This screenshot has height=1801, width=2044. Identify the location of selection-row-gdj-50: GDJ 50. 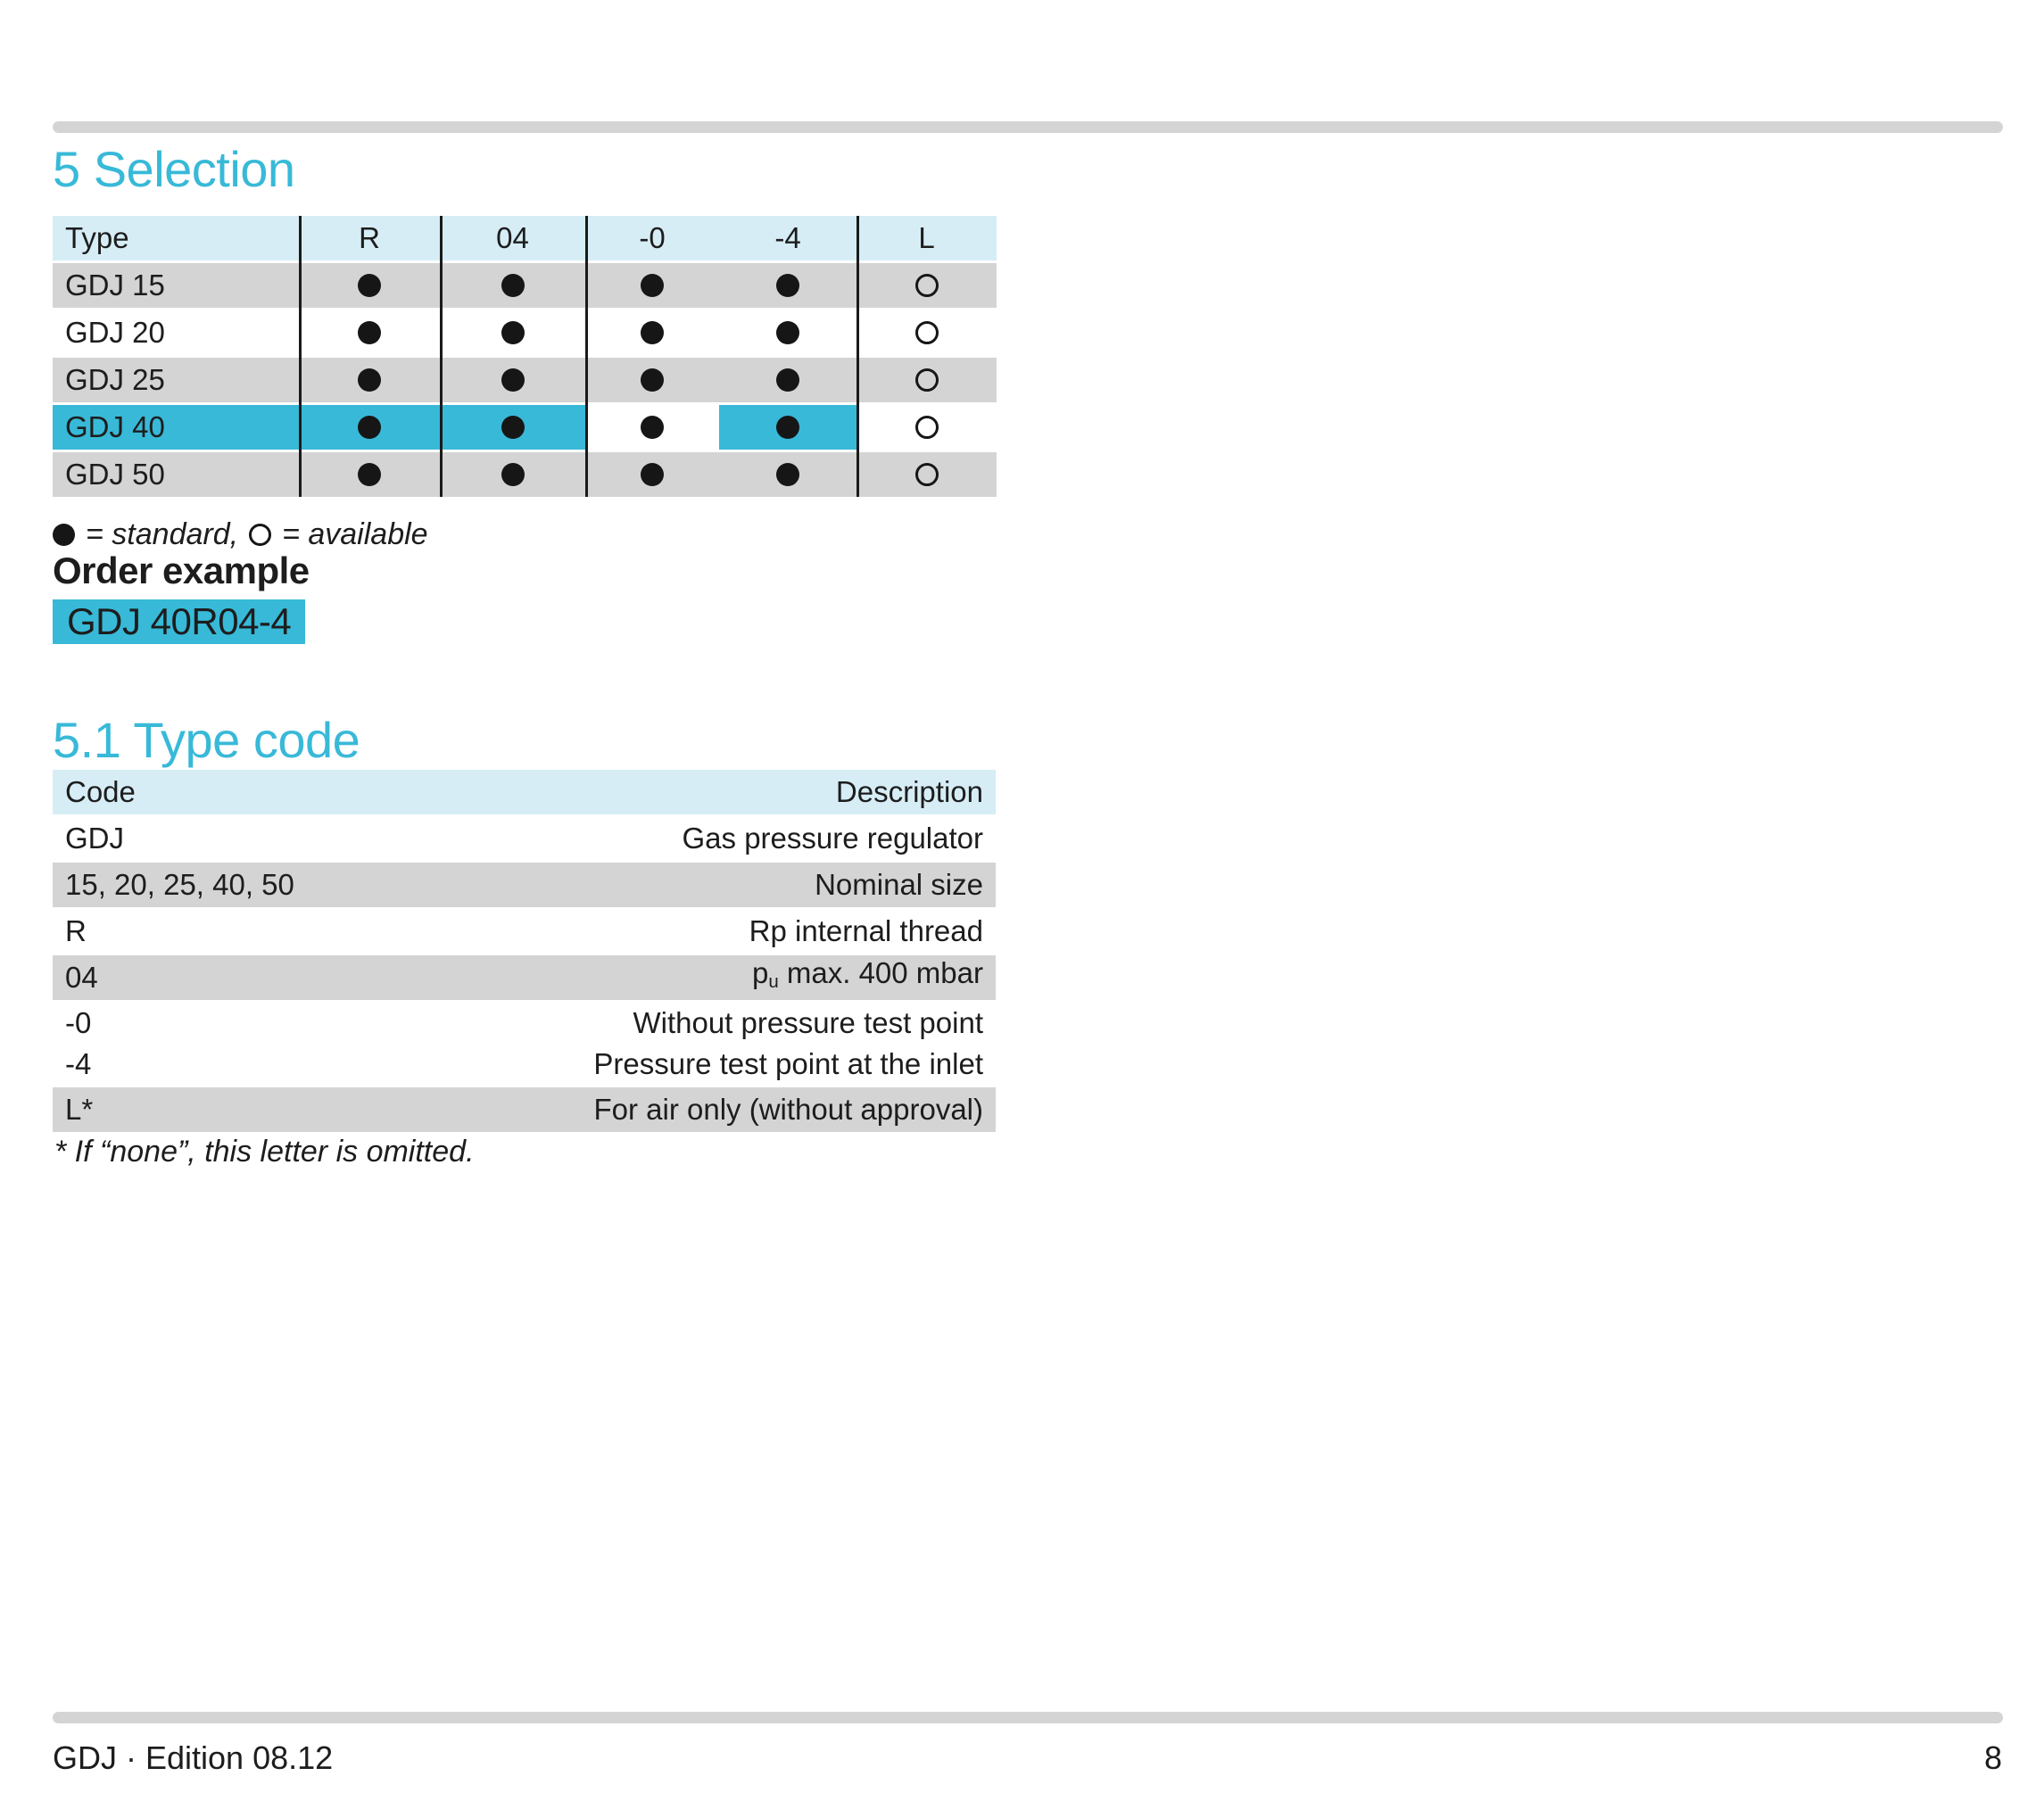
(525, 474).